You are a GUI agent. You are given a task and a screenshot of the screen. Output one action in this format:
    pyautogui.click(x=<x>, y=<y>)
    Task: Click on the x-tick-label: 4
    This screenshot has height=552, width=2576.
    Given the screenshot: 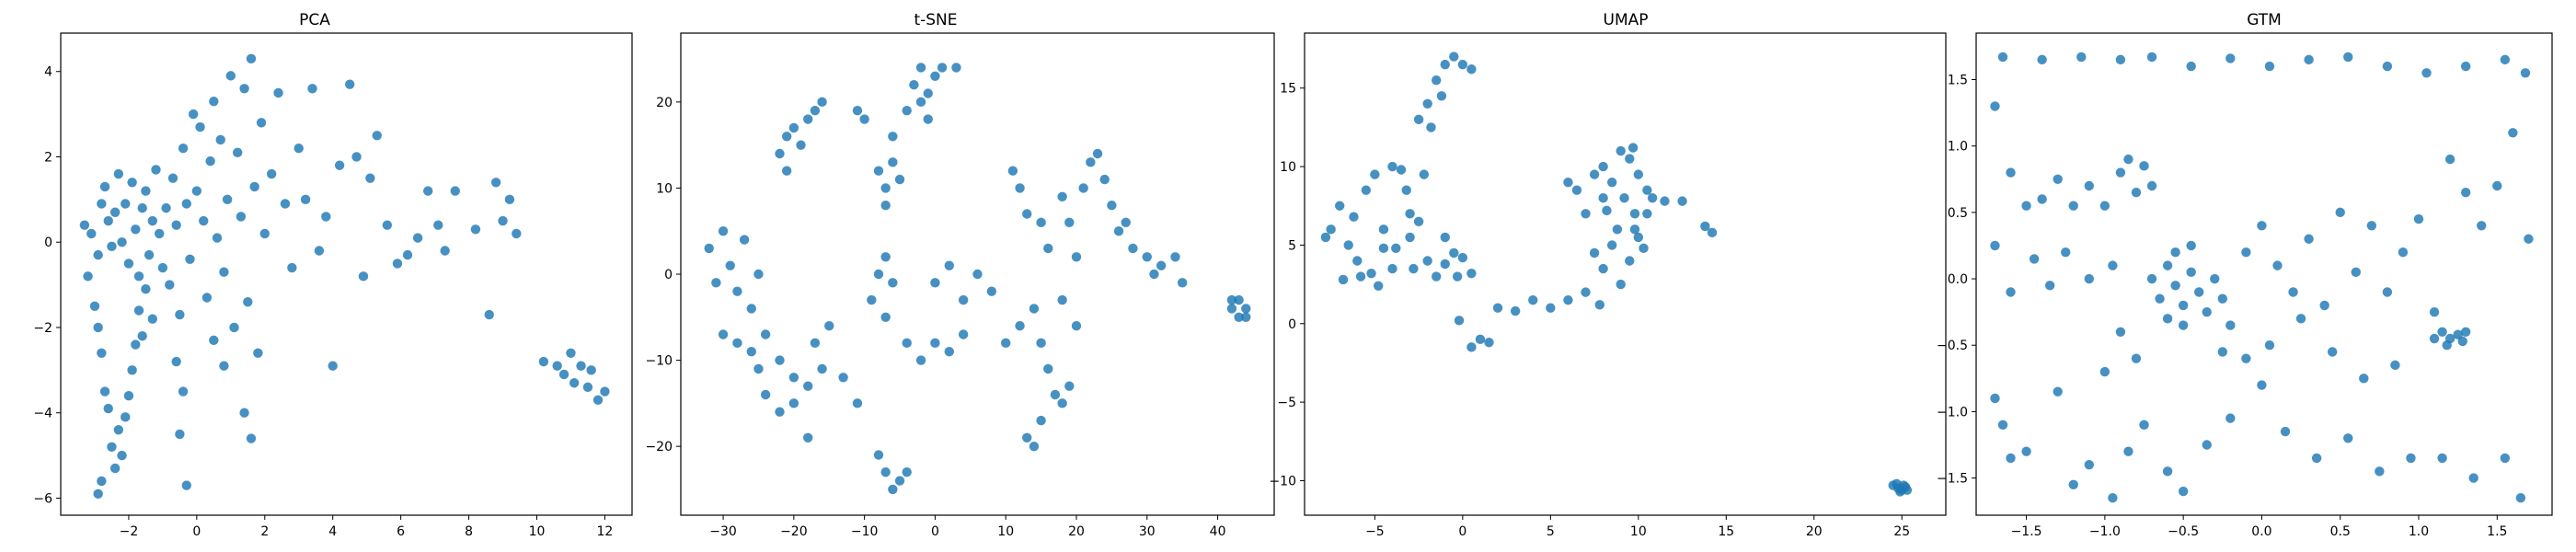 What is the action you would take?
    pyautogui.click(x=332, y=531)
    